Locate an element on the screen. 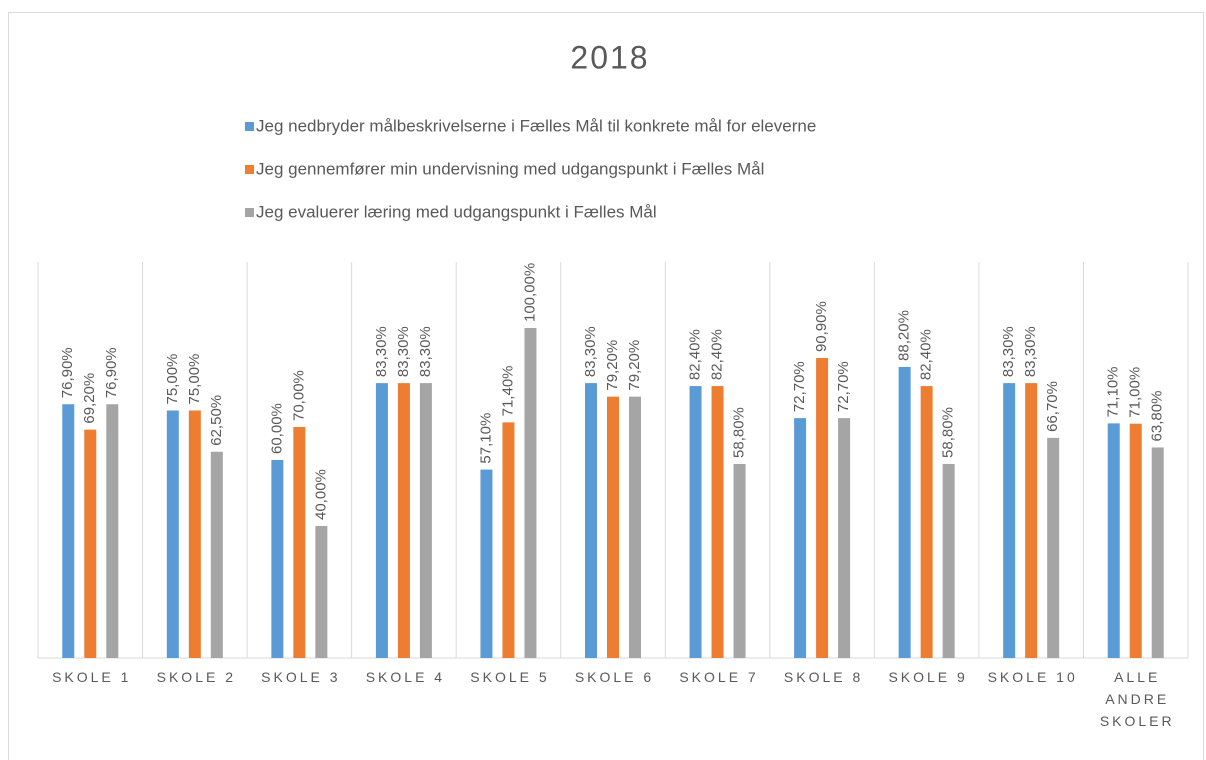 The width and height of the screenshot is (1206, 760). data-label: 57,10% is located at coordinates (485, 438).